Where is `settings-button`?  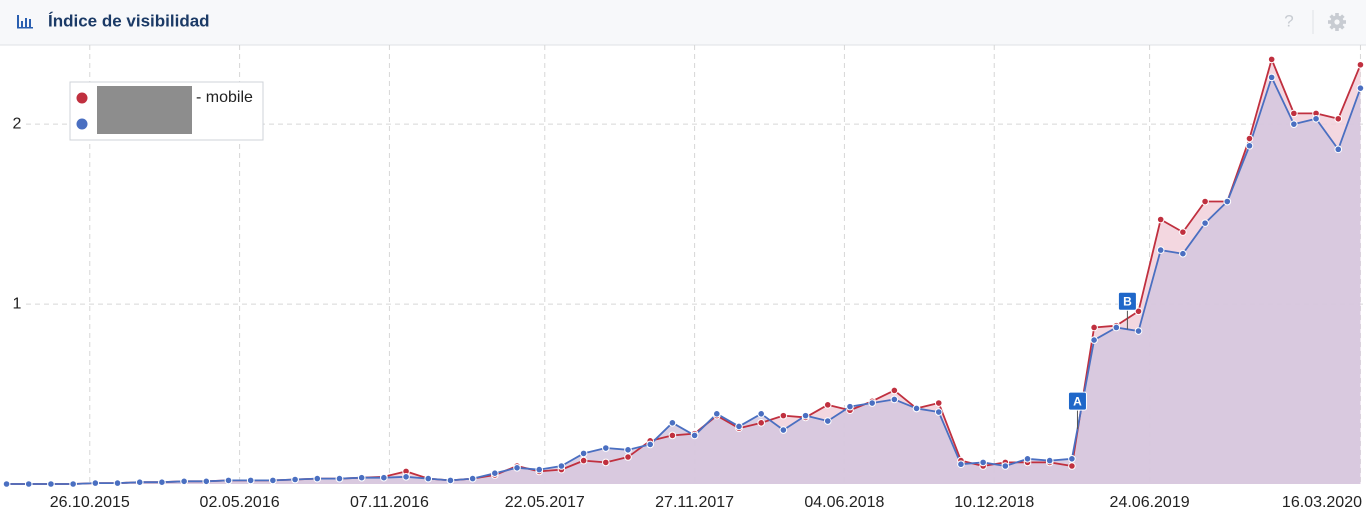
settings-button is located at coordinates (1337, 22).